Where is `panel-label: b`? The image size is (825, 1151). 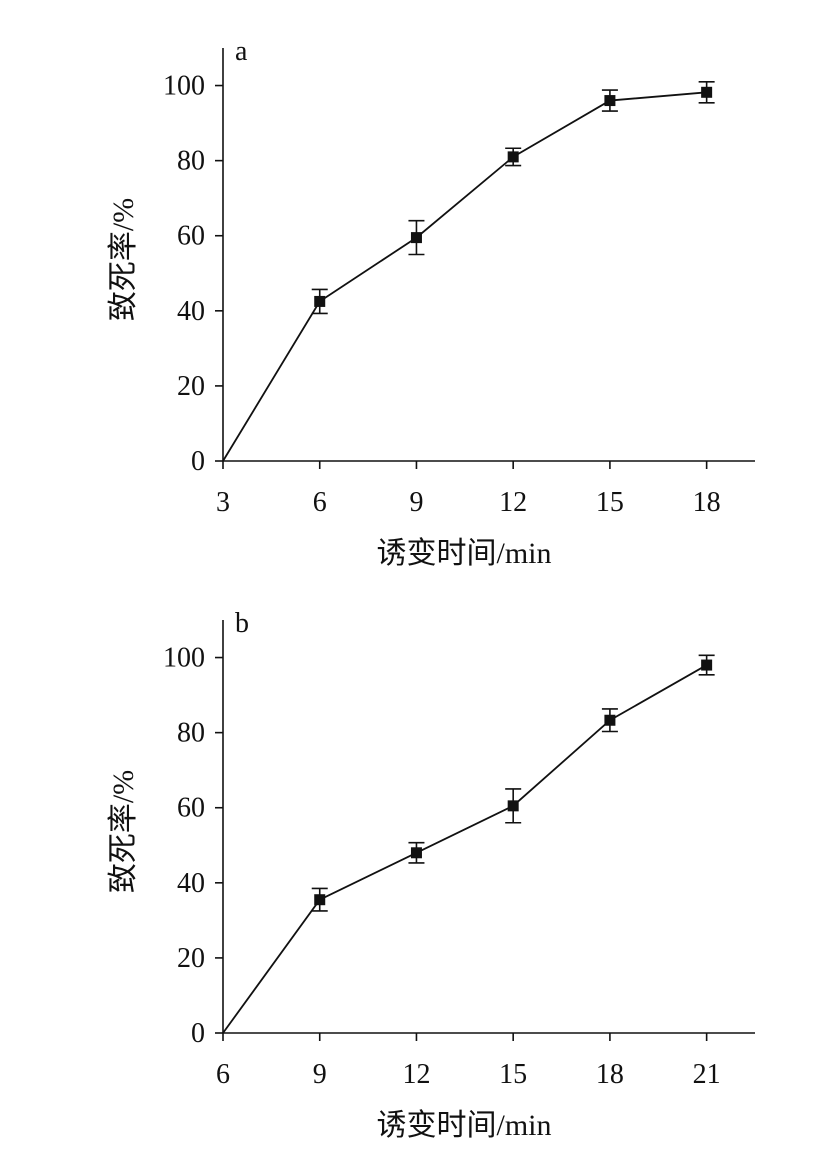 panel-label: b is located at coordinates (242, 623).